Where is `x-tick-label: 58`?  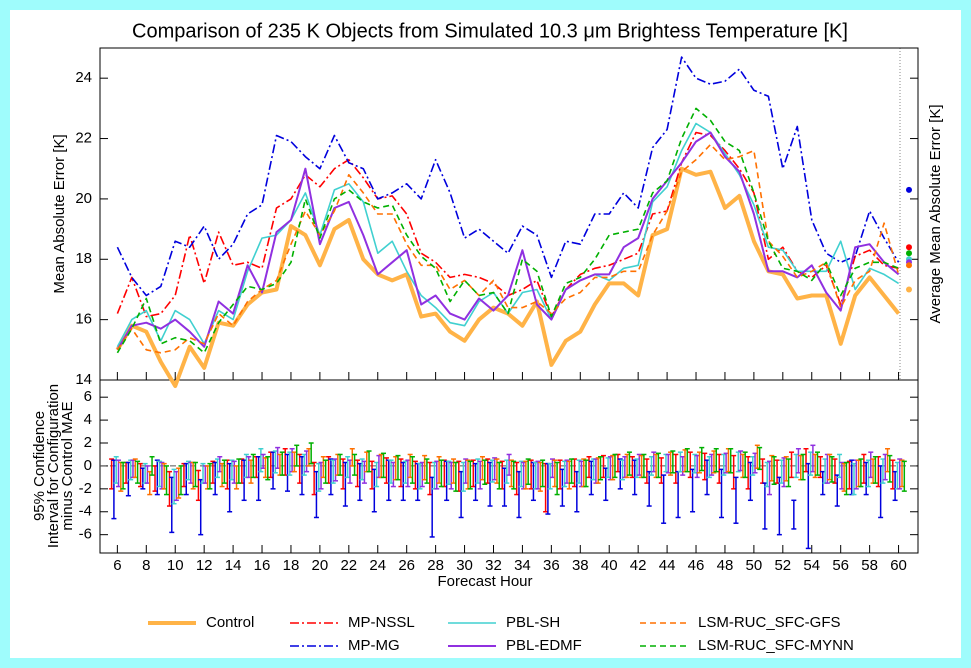
x-tick-label: 58 is located at coordinates (869, 565).